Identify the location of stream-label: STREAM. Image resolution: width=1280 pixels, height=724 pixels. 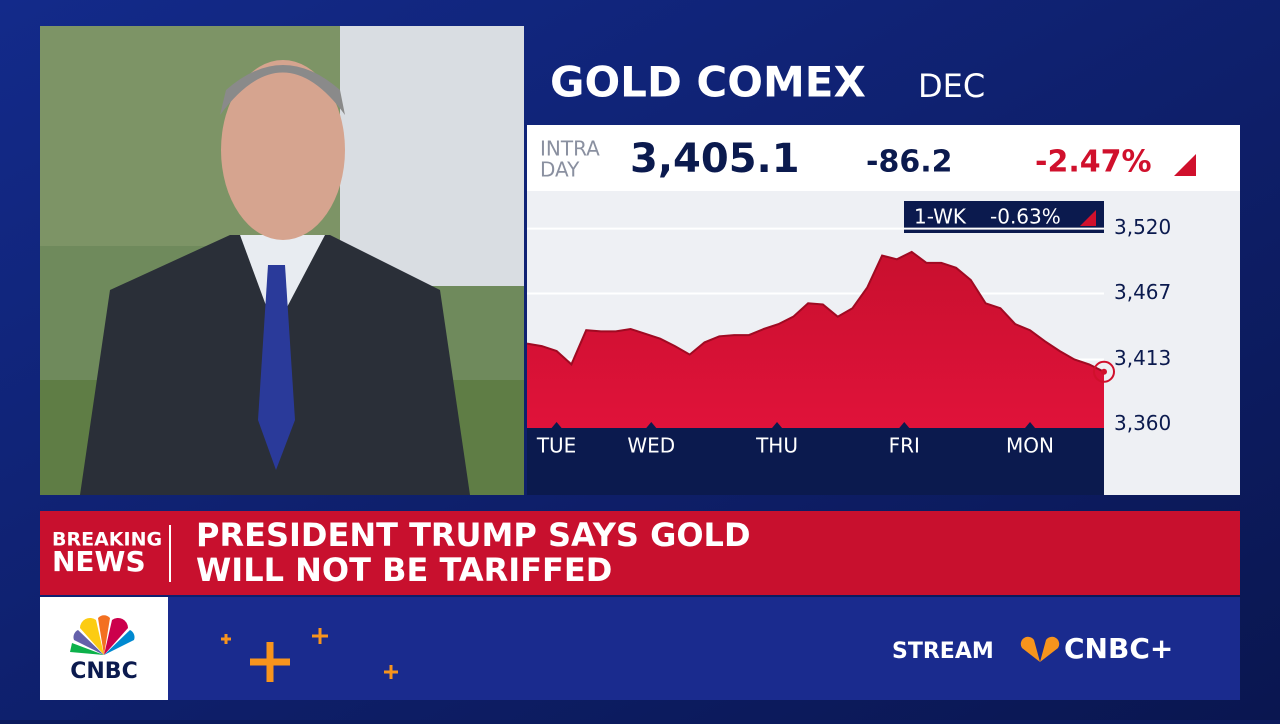
(943, 651).